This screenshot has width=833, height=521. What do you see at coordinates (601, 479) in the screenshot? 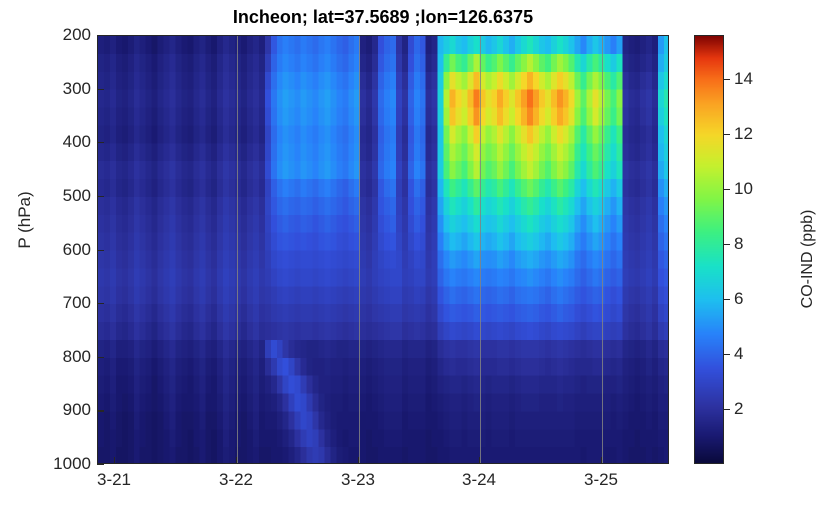
I see `x-axis-tick-3-25: 3-25` at bounding box center [601, 479].